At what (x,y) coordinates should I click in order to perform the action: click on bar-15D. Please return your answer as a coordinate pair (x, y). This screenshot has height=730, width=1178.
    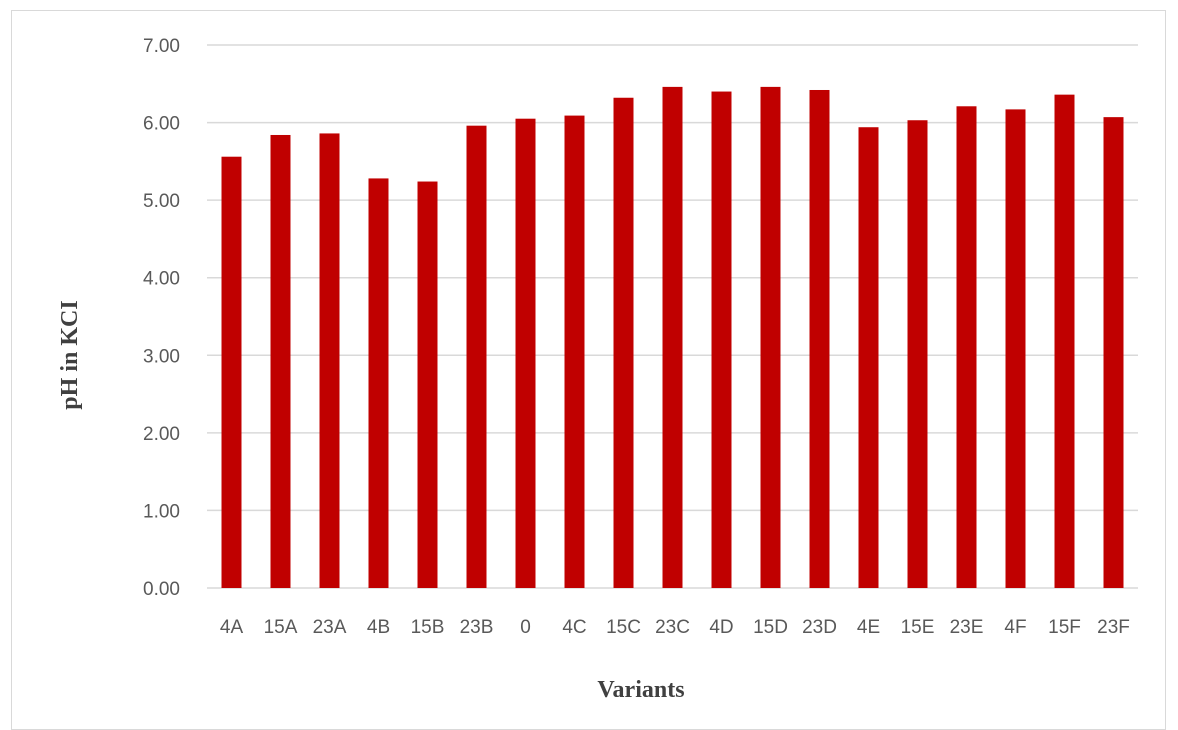
    Looking at the image, I should click on (770, 337).